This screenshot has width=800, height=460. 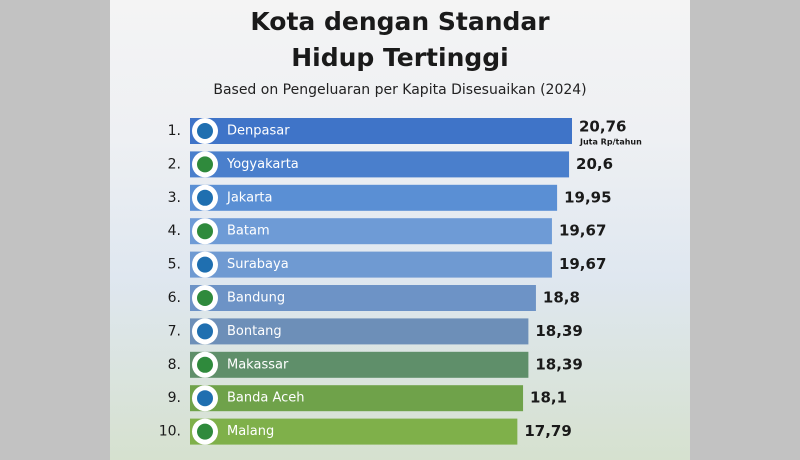 I want to click on value-label: 18,1, so click(x=548, y=398).